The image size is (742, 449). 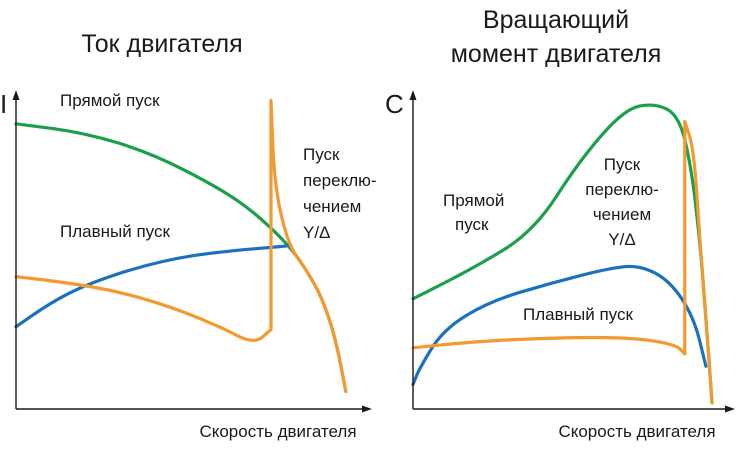 What do you see at coordinates (161, 44) in the screenshot?
I see `current-chart-title: Ток двигателя` at bounding box center [161, 44].